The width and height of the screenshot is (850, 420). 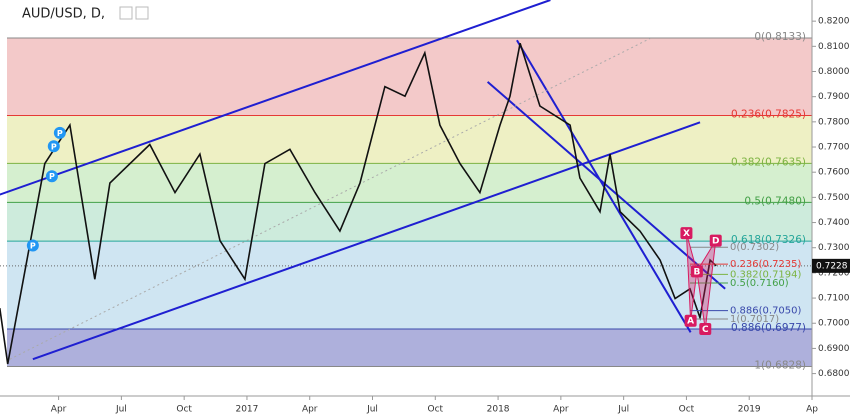 I want to click on y-tick-label: 0.7900, so click(x=834, y=97).